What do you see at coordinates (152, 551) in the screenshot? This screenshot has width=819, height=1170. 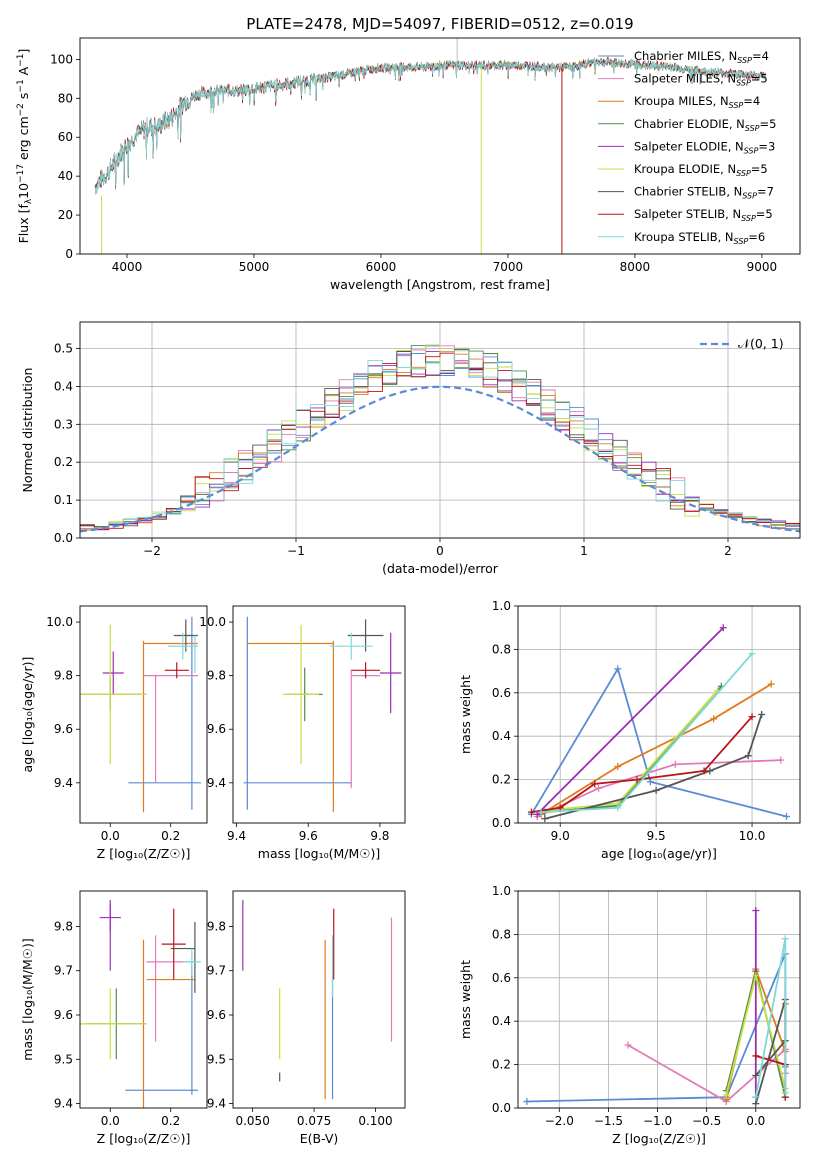 I see `x-tick-label: −2` at bounding box center [152, 551].